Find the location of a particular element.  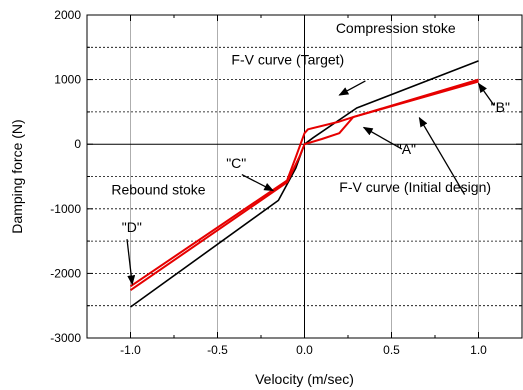

annotation-text: Compression stoke is located at coordinates (396, 28).